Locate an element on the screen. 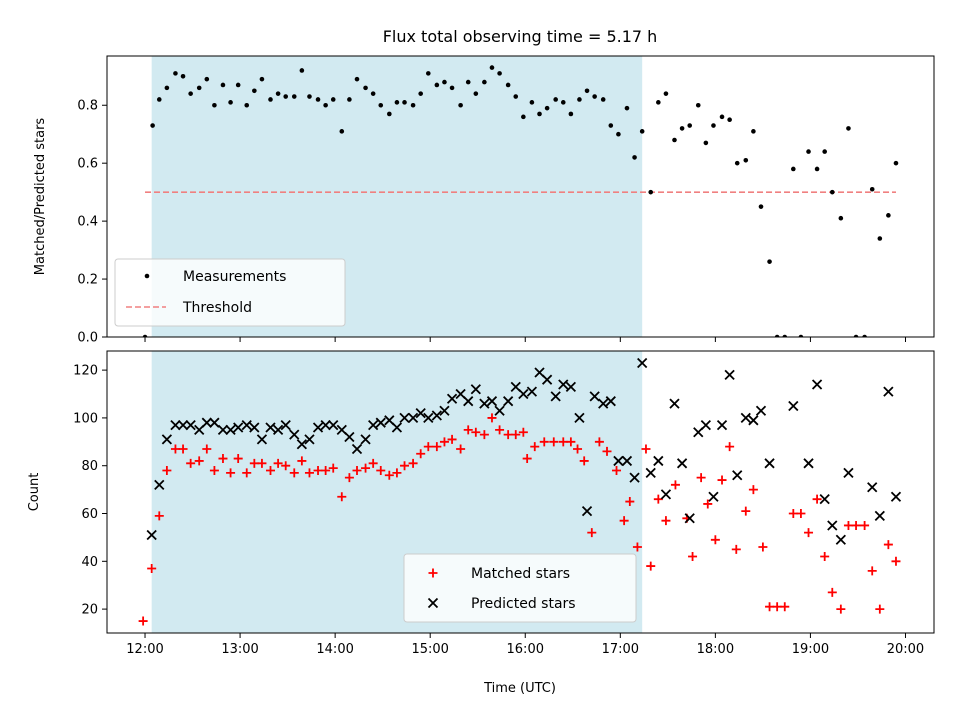 The height and width of the screenshot is (720, 960). x-tick-label: 20:00 is located at coordinates (905, 649).